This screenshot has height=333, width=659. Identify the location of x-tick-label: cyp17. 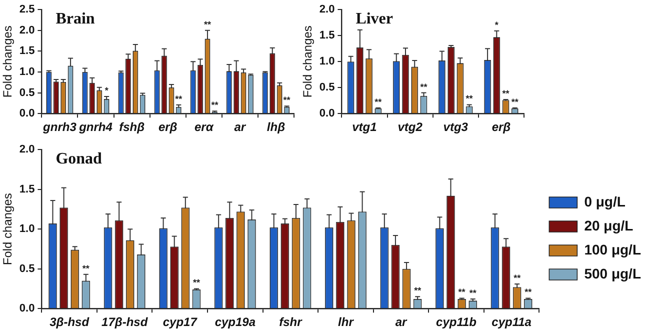
(180, 322).